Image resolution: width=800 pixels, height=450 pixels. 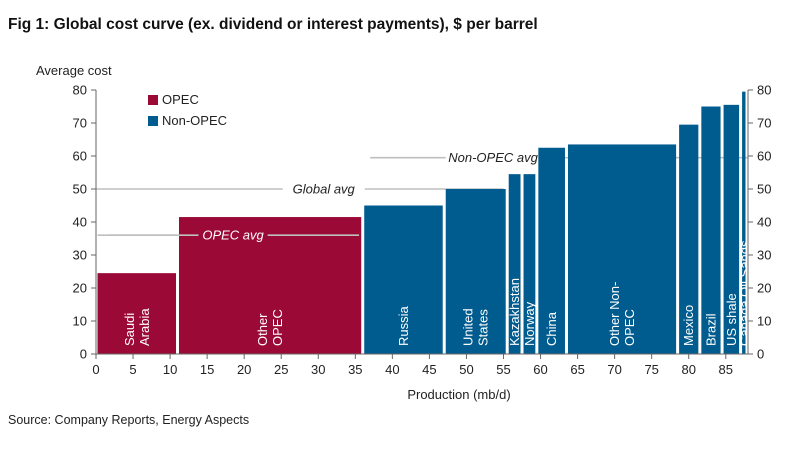 I want to click on bar-canada-oil-sands, so click(x=744, y=223).